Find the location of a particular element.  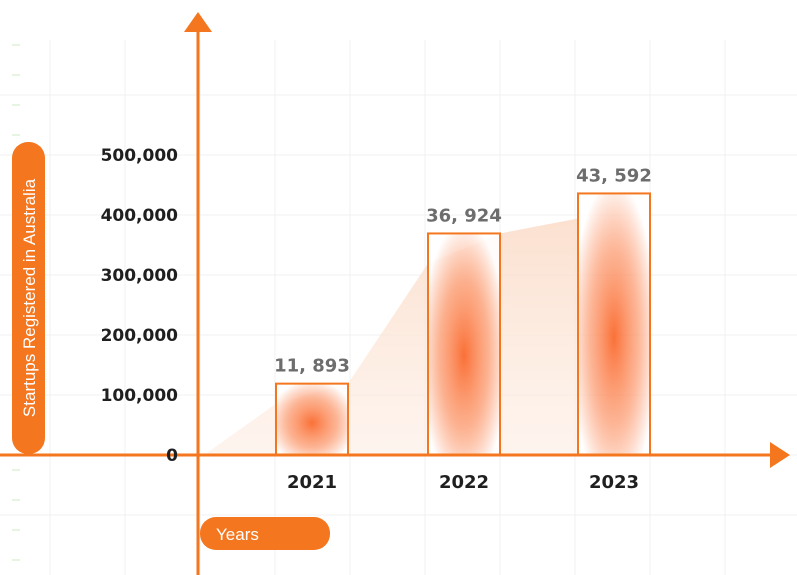

x-ticks: 2021 2022 2023 is located at coordinates (463, 482).